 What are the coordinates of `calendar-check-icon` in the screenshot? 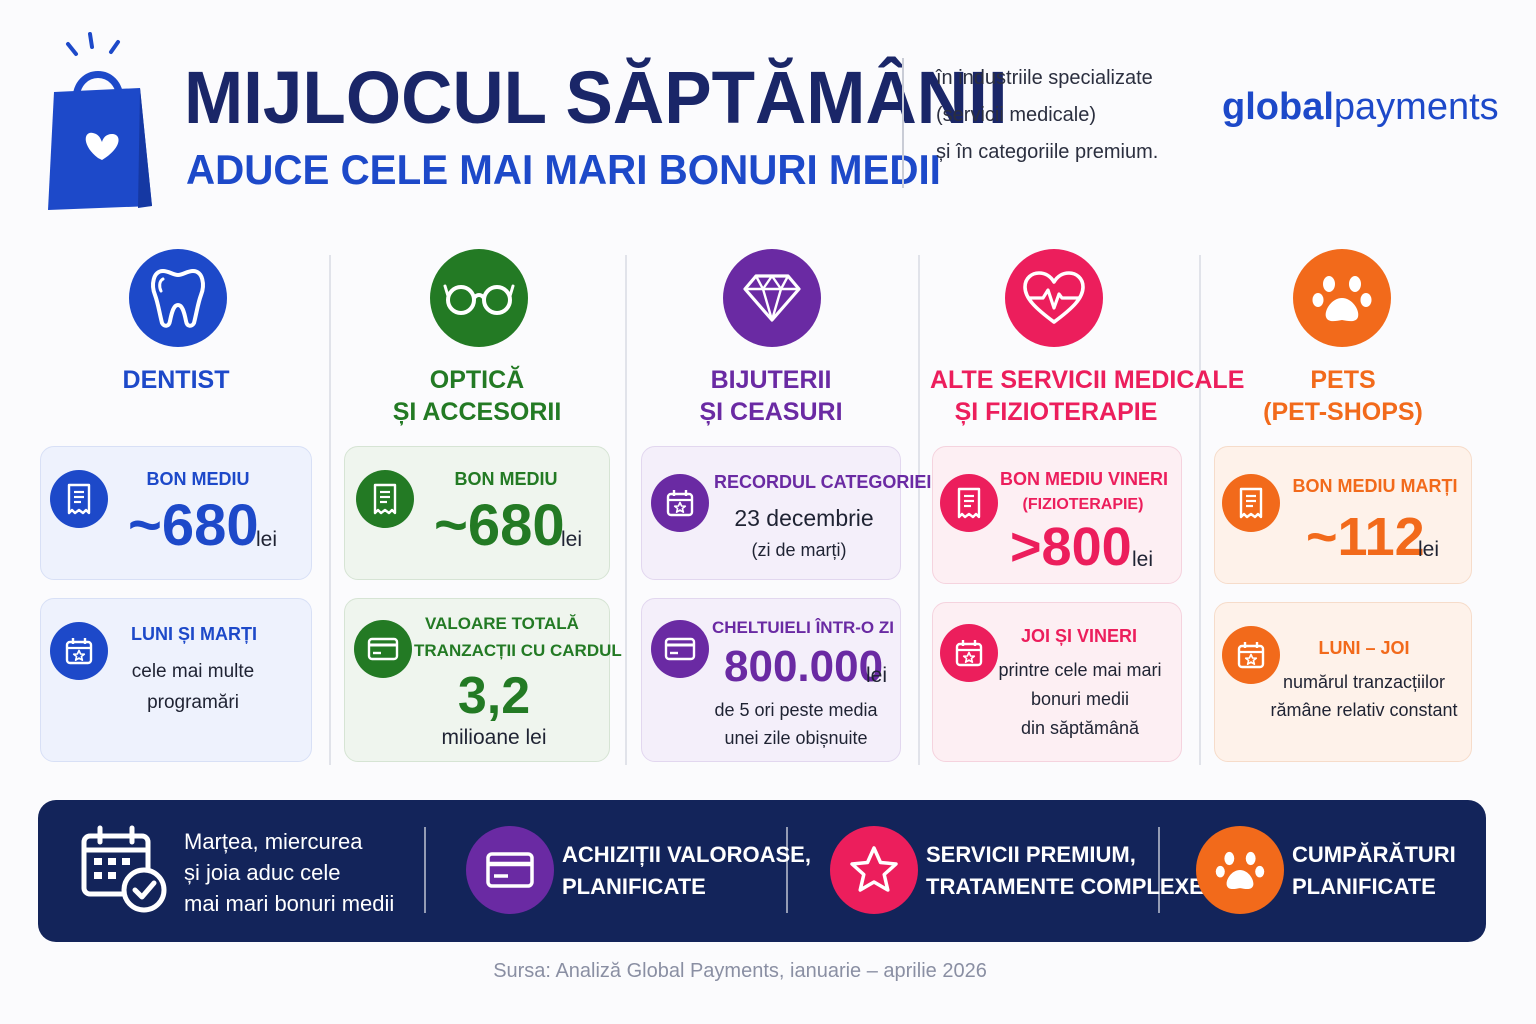 It's located at (125, 869).